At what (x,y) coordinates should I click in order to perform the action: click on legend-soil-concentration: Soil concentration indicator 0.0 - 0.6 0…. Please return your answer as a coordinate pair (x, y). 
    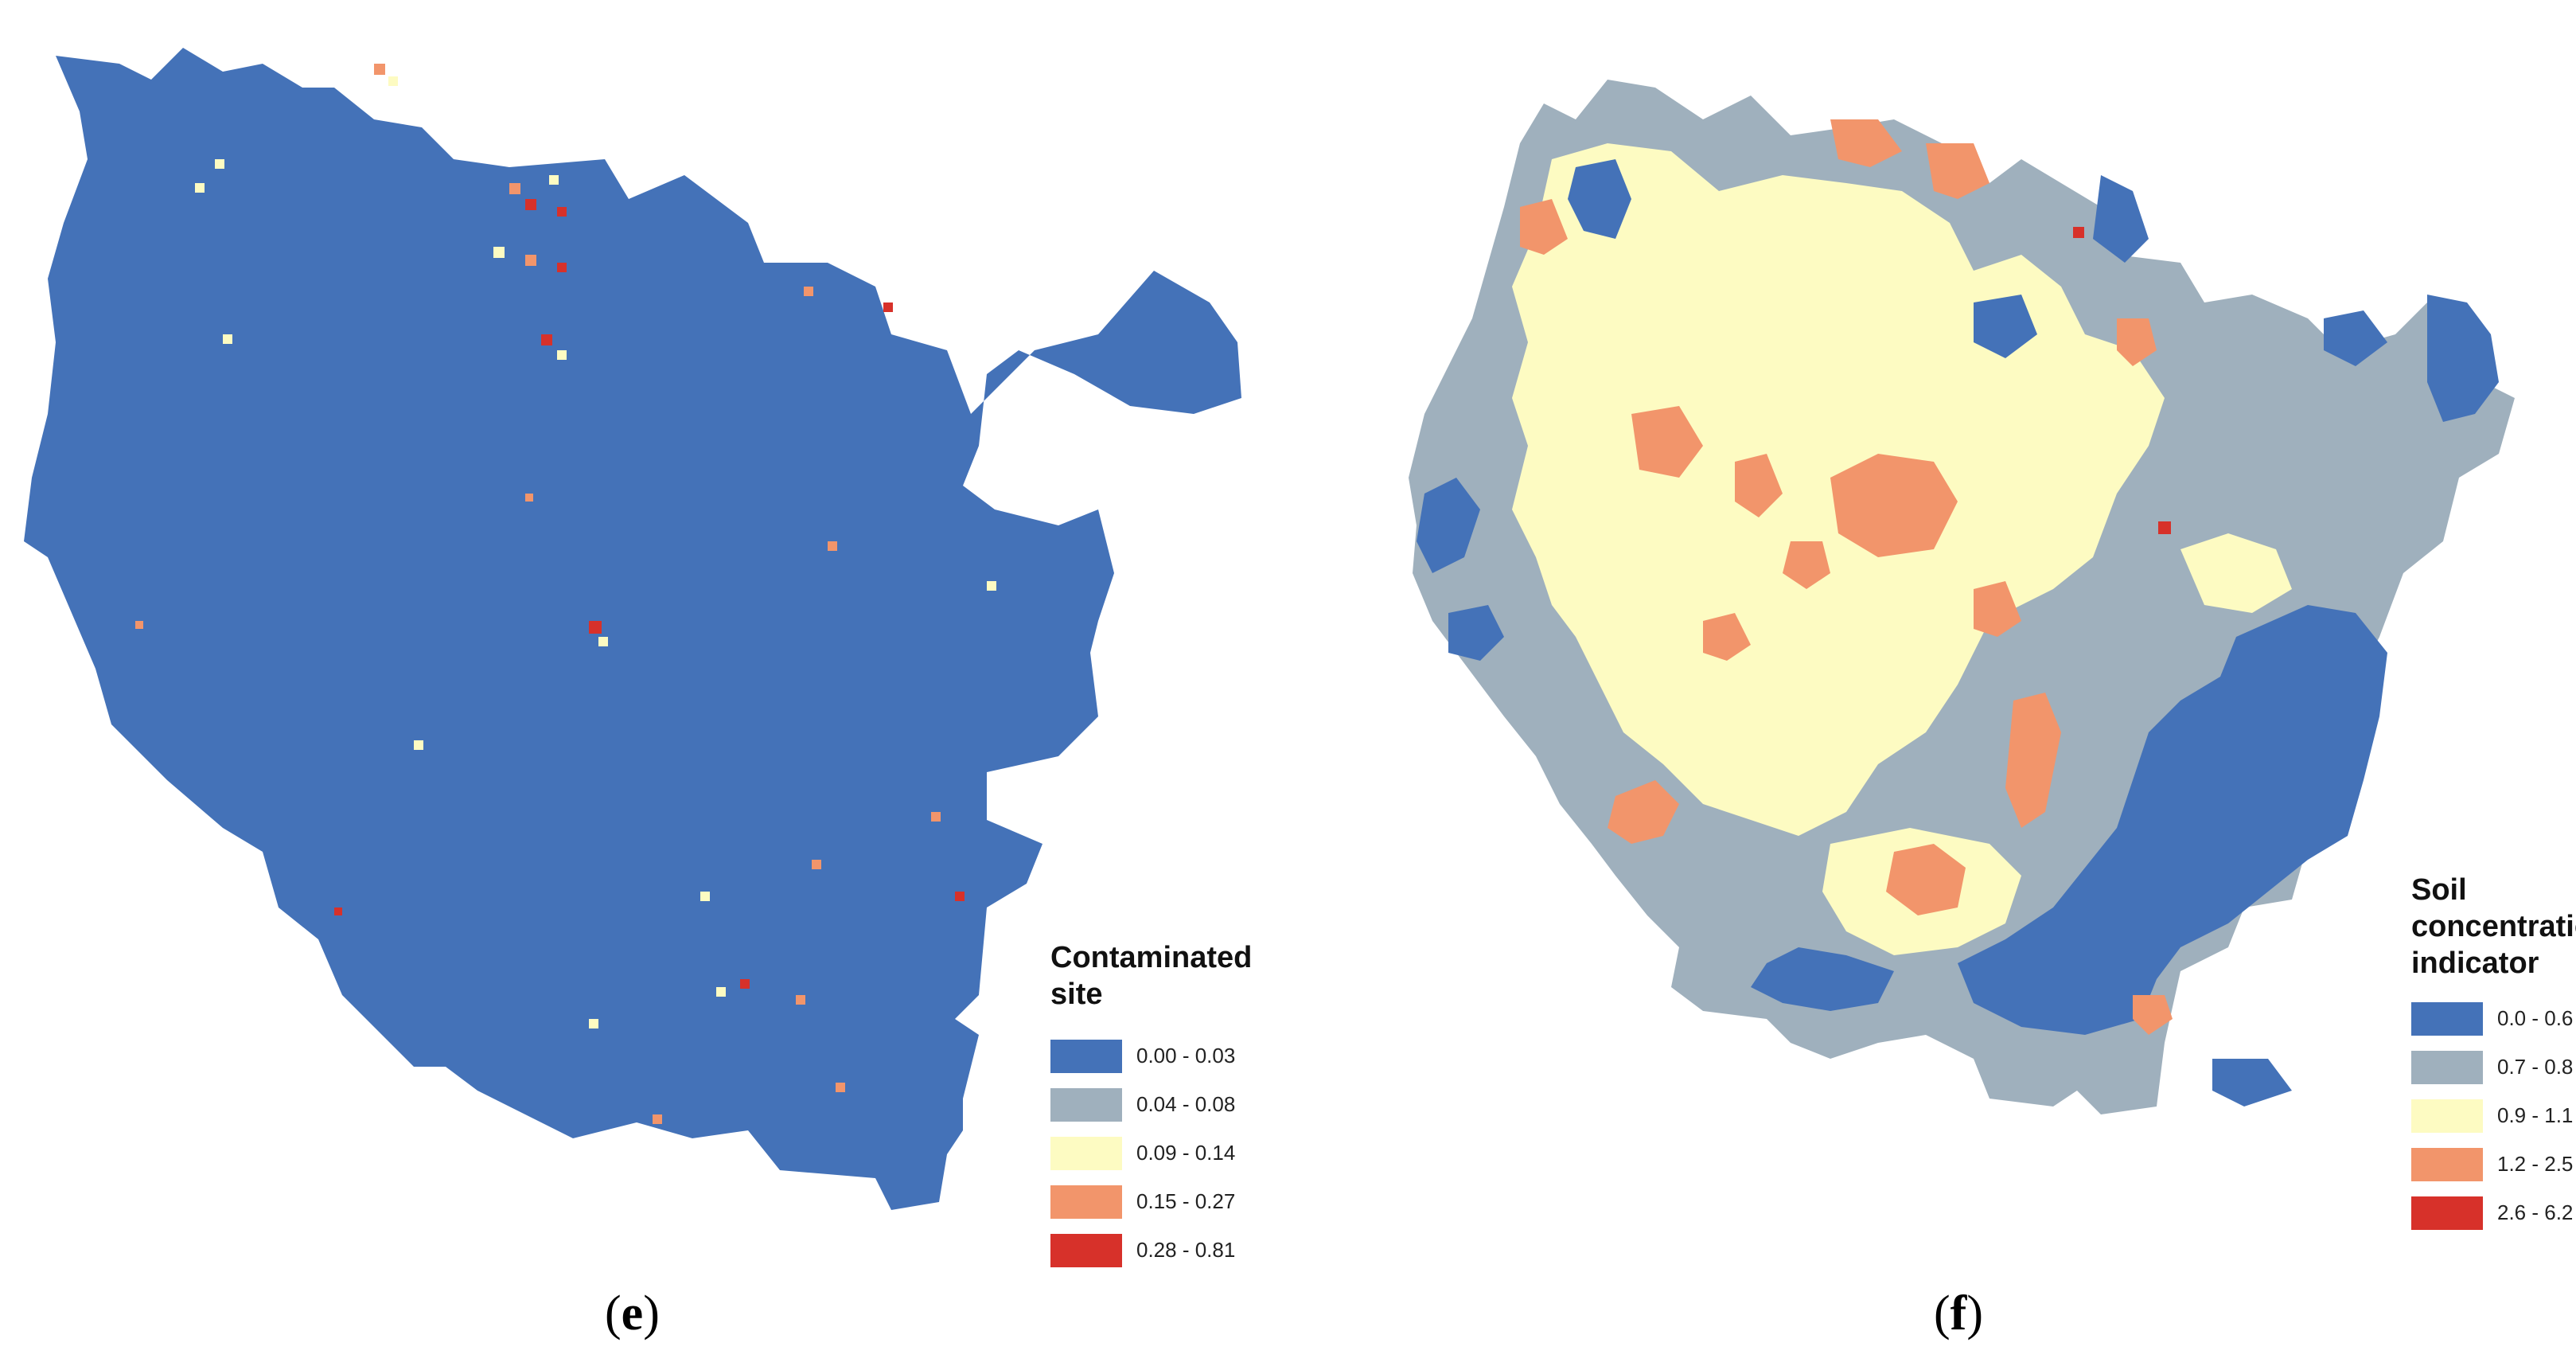
    Looking at the image, I should click on (2493, 1055).